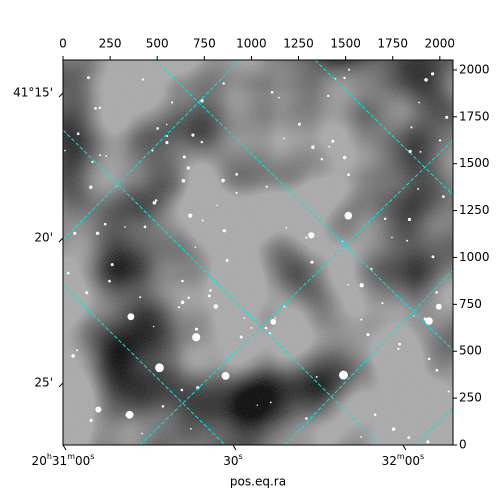 This screenshot has height=500, width=500. Describe the element at coordinates (63, 460) in the screenshot. I see `ra-tick-label: 20h31m00s` at that location.